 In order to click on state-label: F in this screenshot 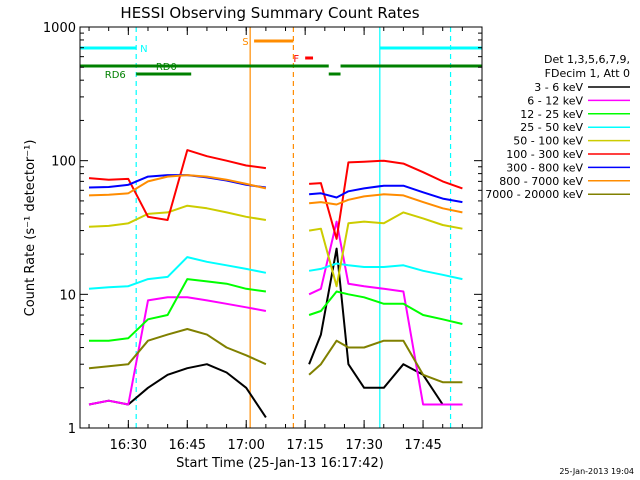, I will do `click(296, 59)`.